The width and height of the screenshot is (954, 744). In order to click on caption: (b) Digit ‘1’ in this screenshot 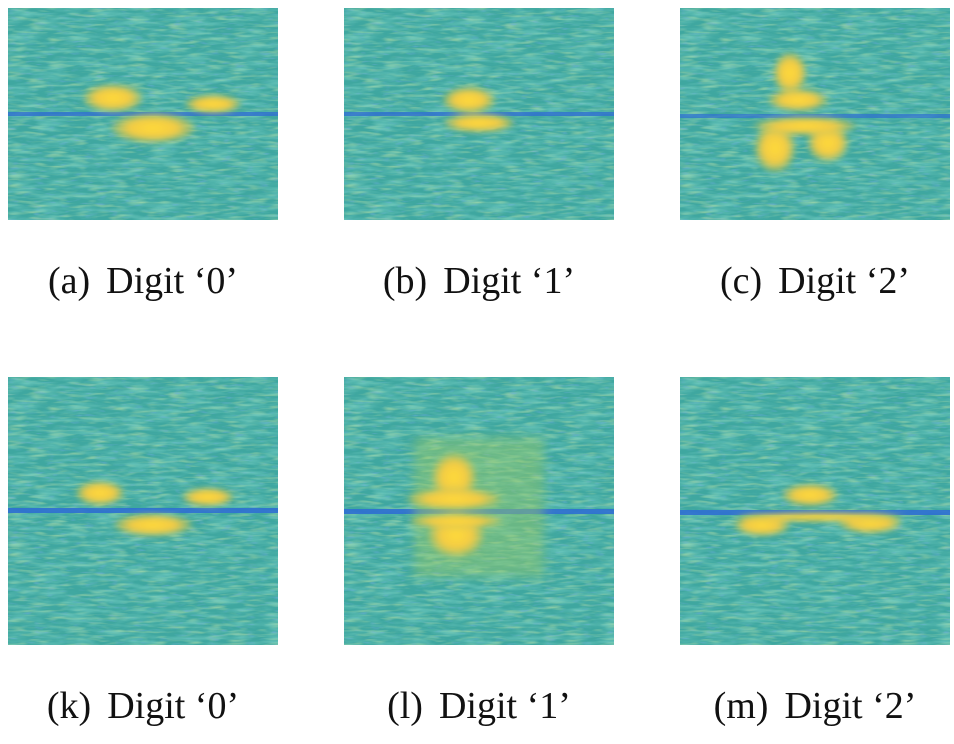, I will do `click(479, 281)`.